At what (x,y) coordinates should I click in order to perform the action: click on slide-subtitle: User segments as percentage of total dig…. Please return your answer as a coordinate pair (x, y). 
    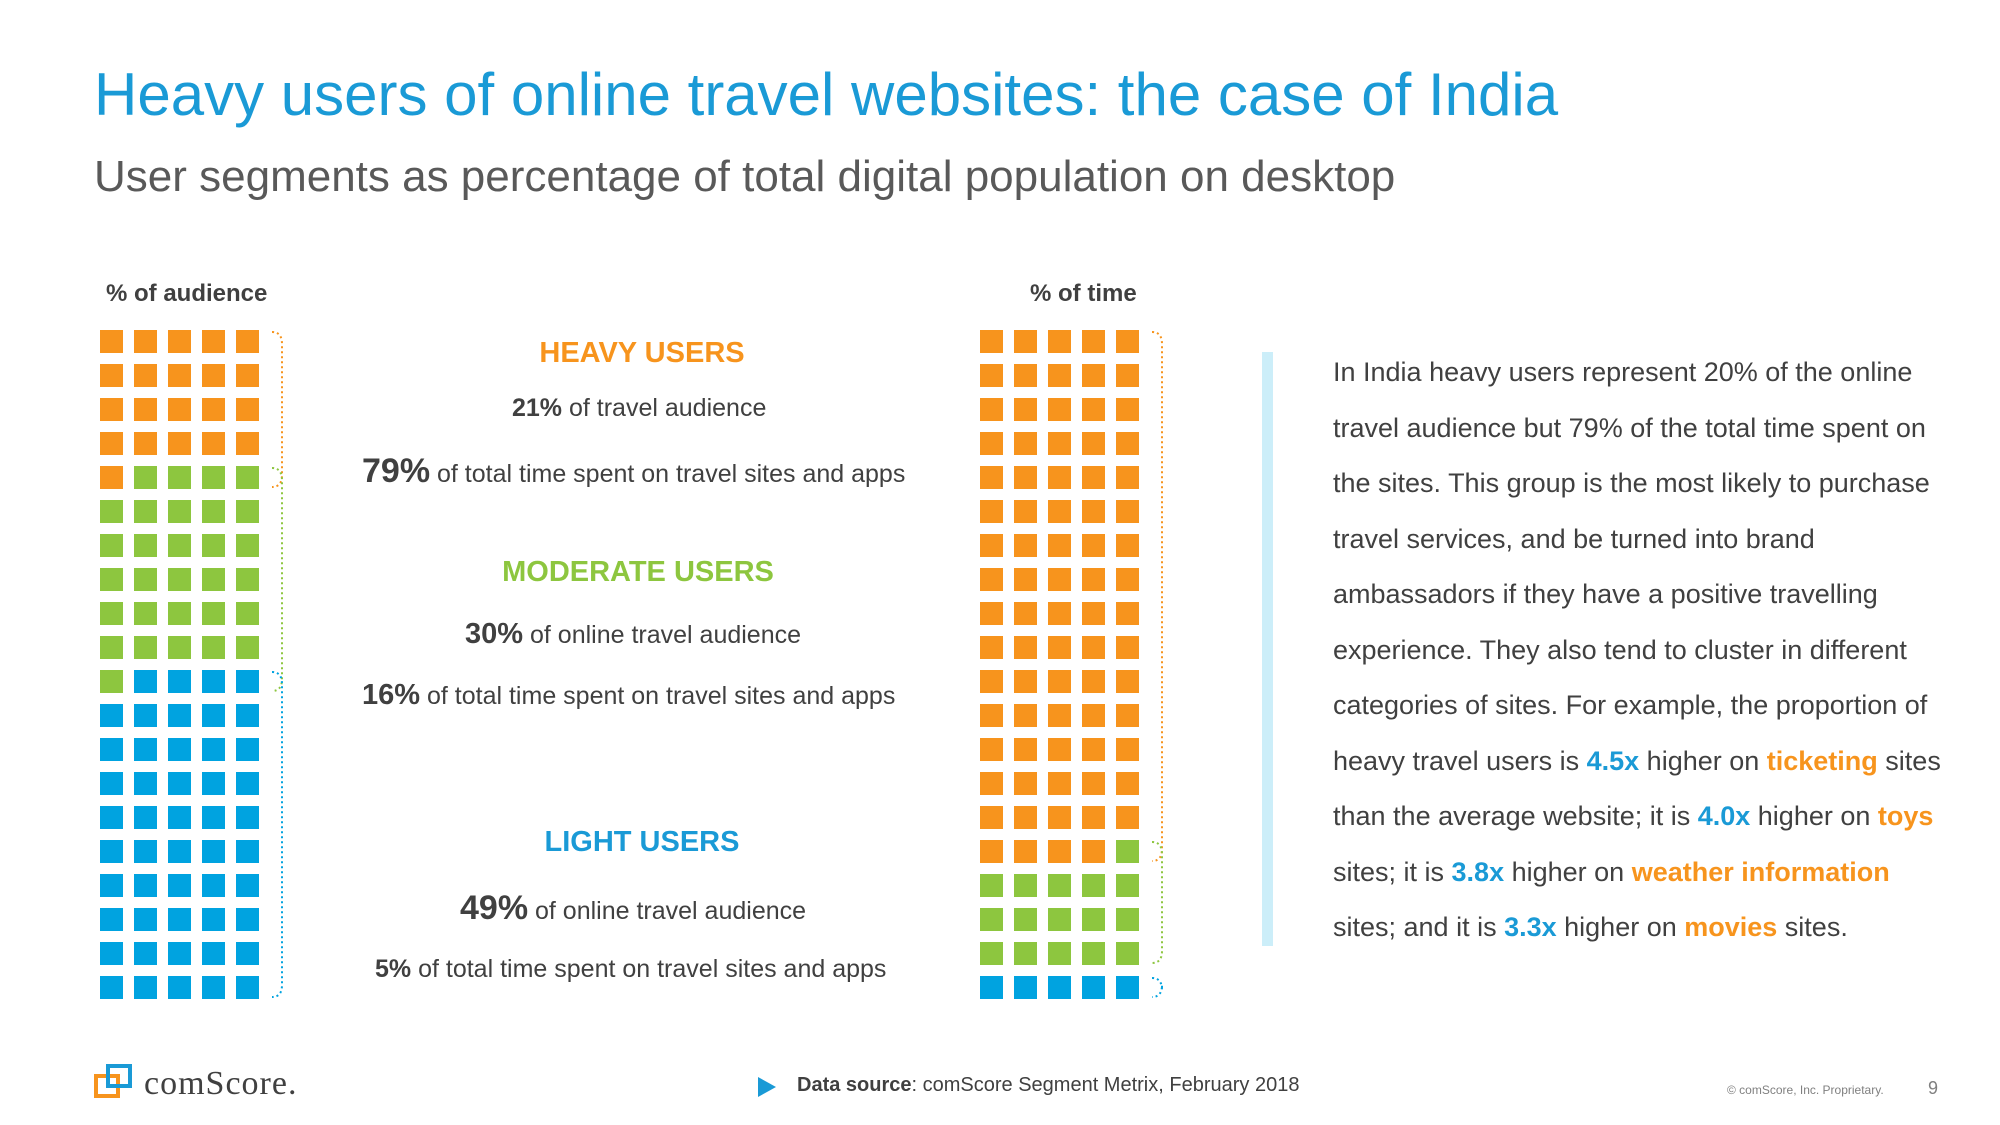
    Looking at the image, I should click on (745, 176).